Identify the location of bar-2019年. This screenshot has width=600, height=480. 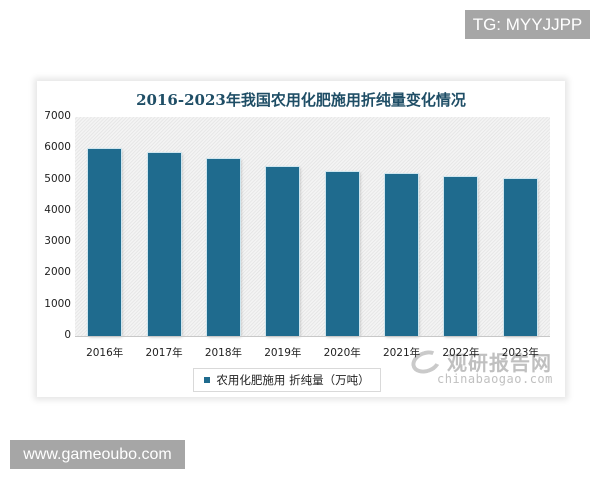
(283, 251).